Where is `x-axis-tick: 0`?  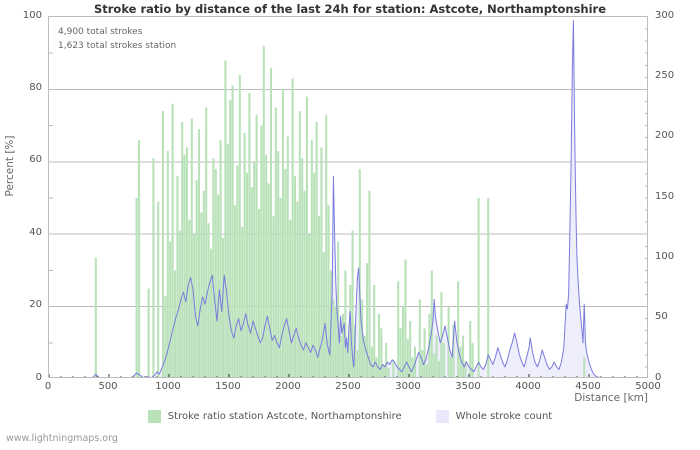
x-axis-tick: 0 is located at coordinates (48, 386).